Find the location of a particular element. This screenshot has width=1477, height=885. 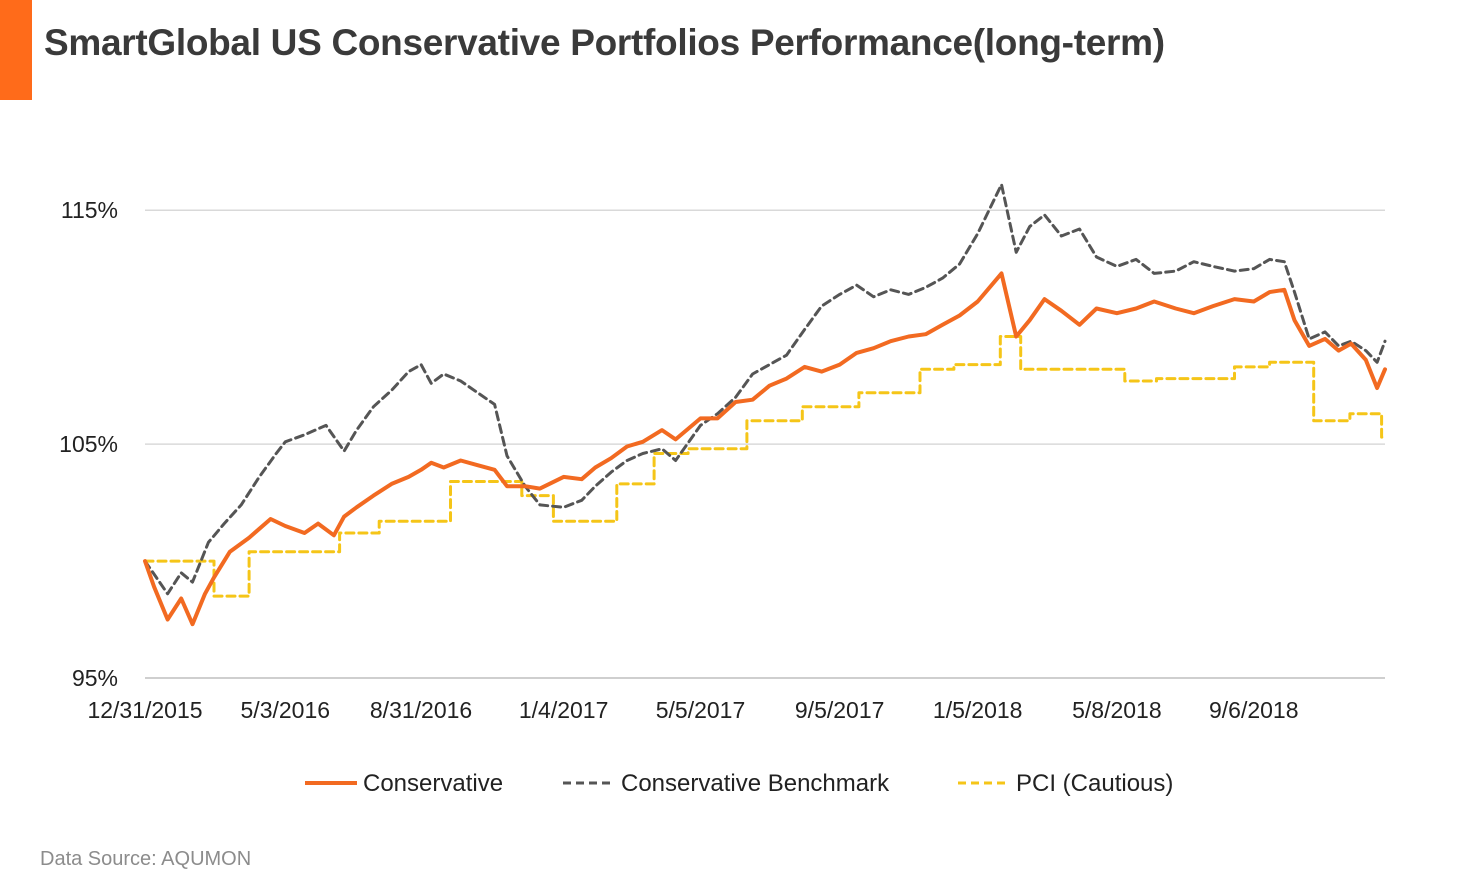

x-tick-label: 5/8/2018 is located at coordinates (1117, 710).